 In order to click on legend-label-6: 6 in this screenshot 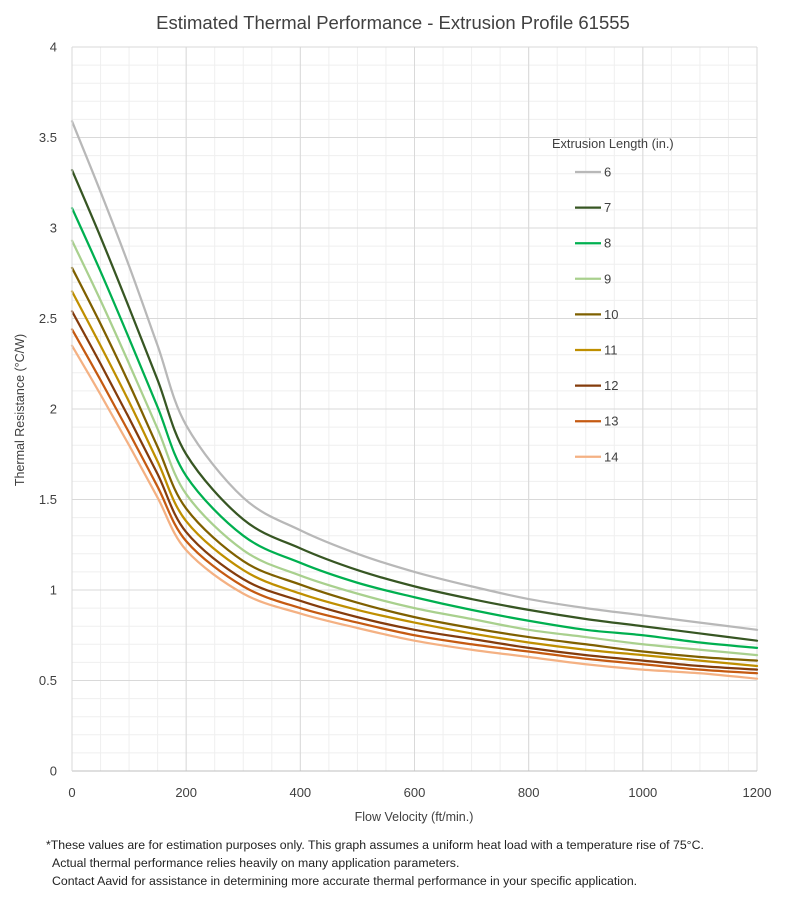, I will do `click(607, 172)`.